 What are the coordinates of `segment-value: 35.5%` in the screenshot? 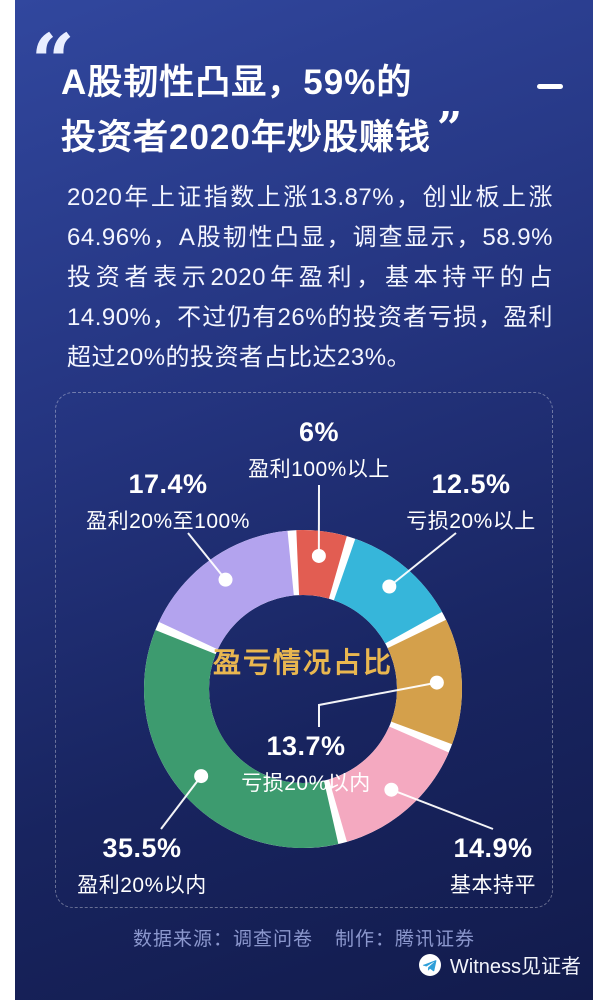 It's located at (142, 848).